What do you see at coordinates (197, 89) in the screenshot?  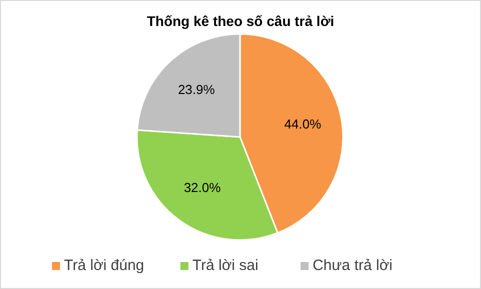 I see `data-label: 23.9%` at bounding box center [197, 89].